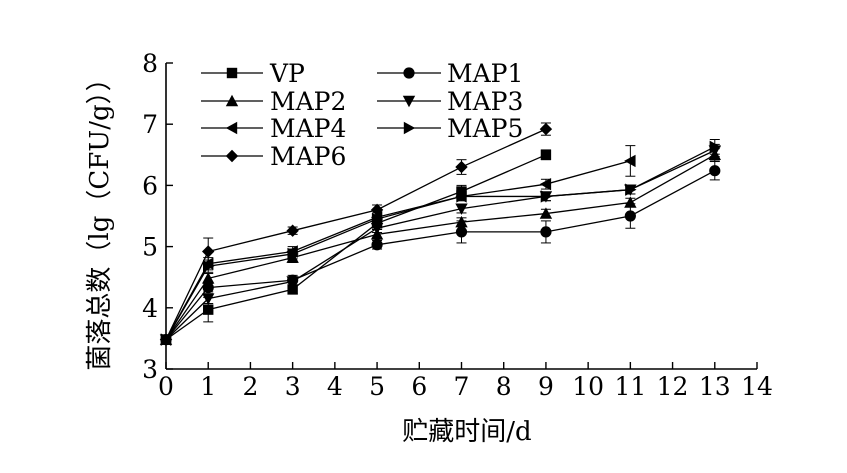 The width and height of the screenshot is (847, 473). What do you see at coordinates (466, 432) in the screenshot?
I see `x-axis-label: 贮藏时间/d` at bounding box center [466, 432].